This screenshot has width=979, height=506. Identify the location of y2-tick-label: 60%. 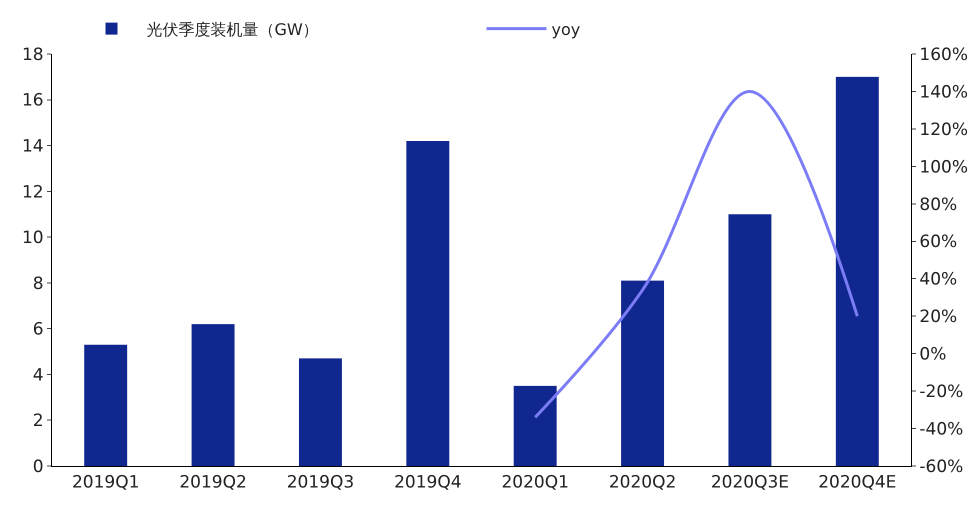
(938, 242).